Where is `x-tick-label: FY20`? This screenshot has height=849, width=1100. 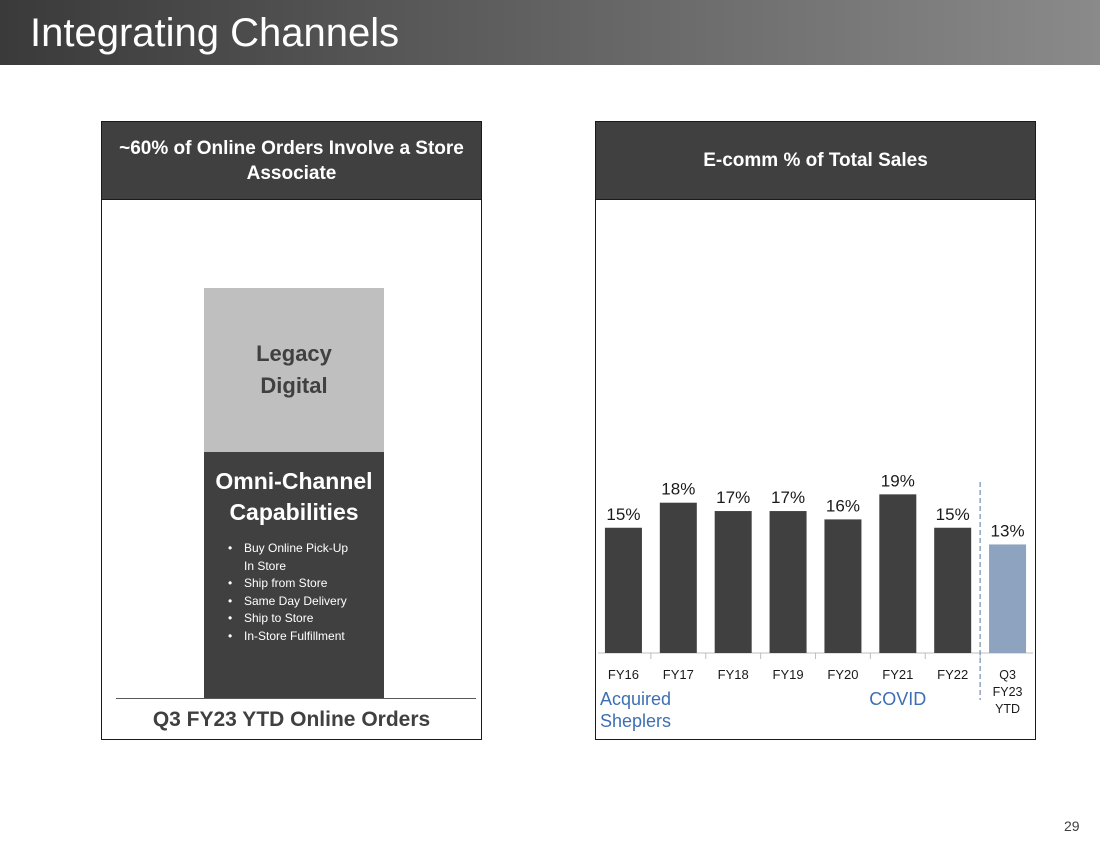
x-tick-label: FY20 is located at coordinates (842, 674).